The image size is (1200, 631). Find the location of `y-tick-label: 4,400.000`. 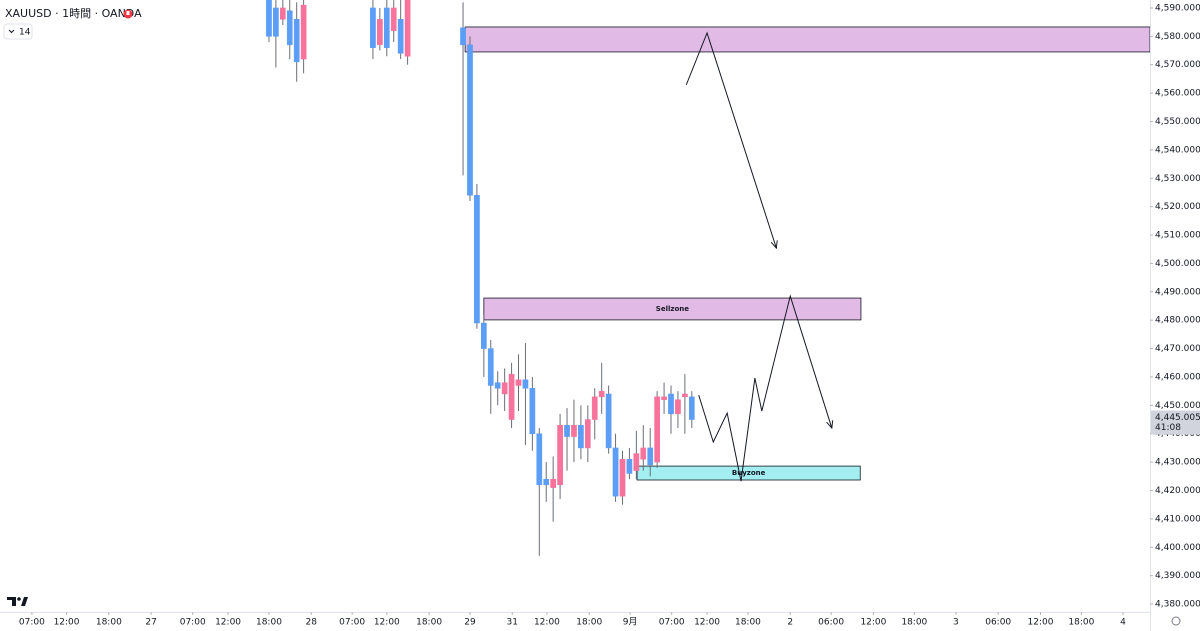

y-tick-label: 4,400.000 is located at coordinates (1177, 548).